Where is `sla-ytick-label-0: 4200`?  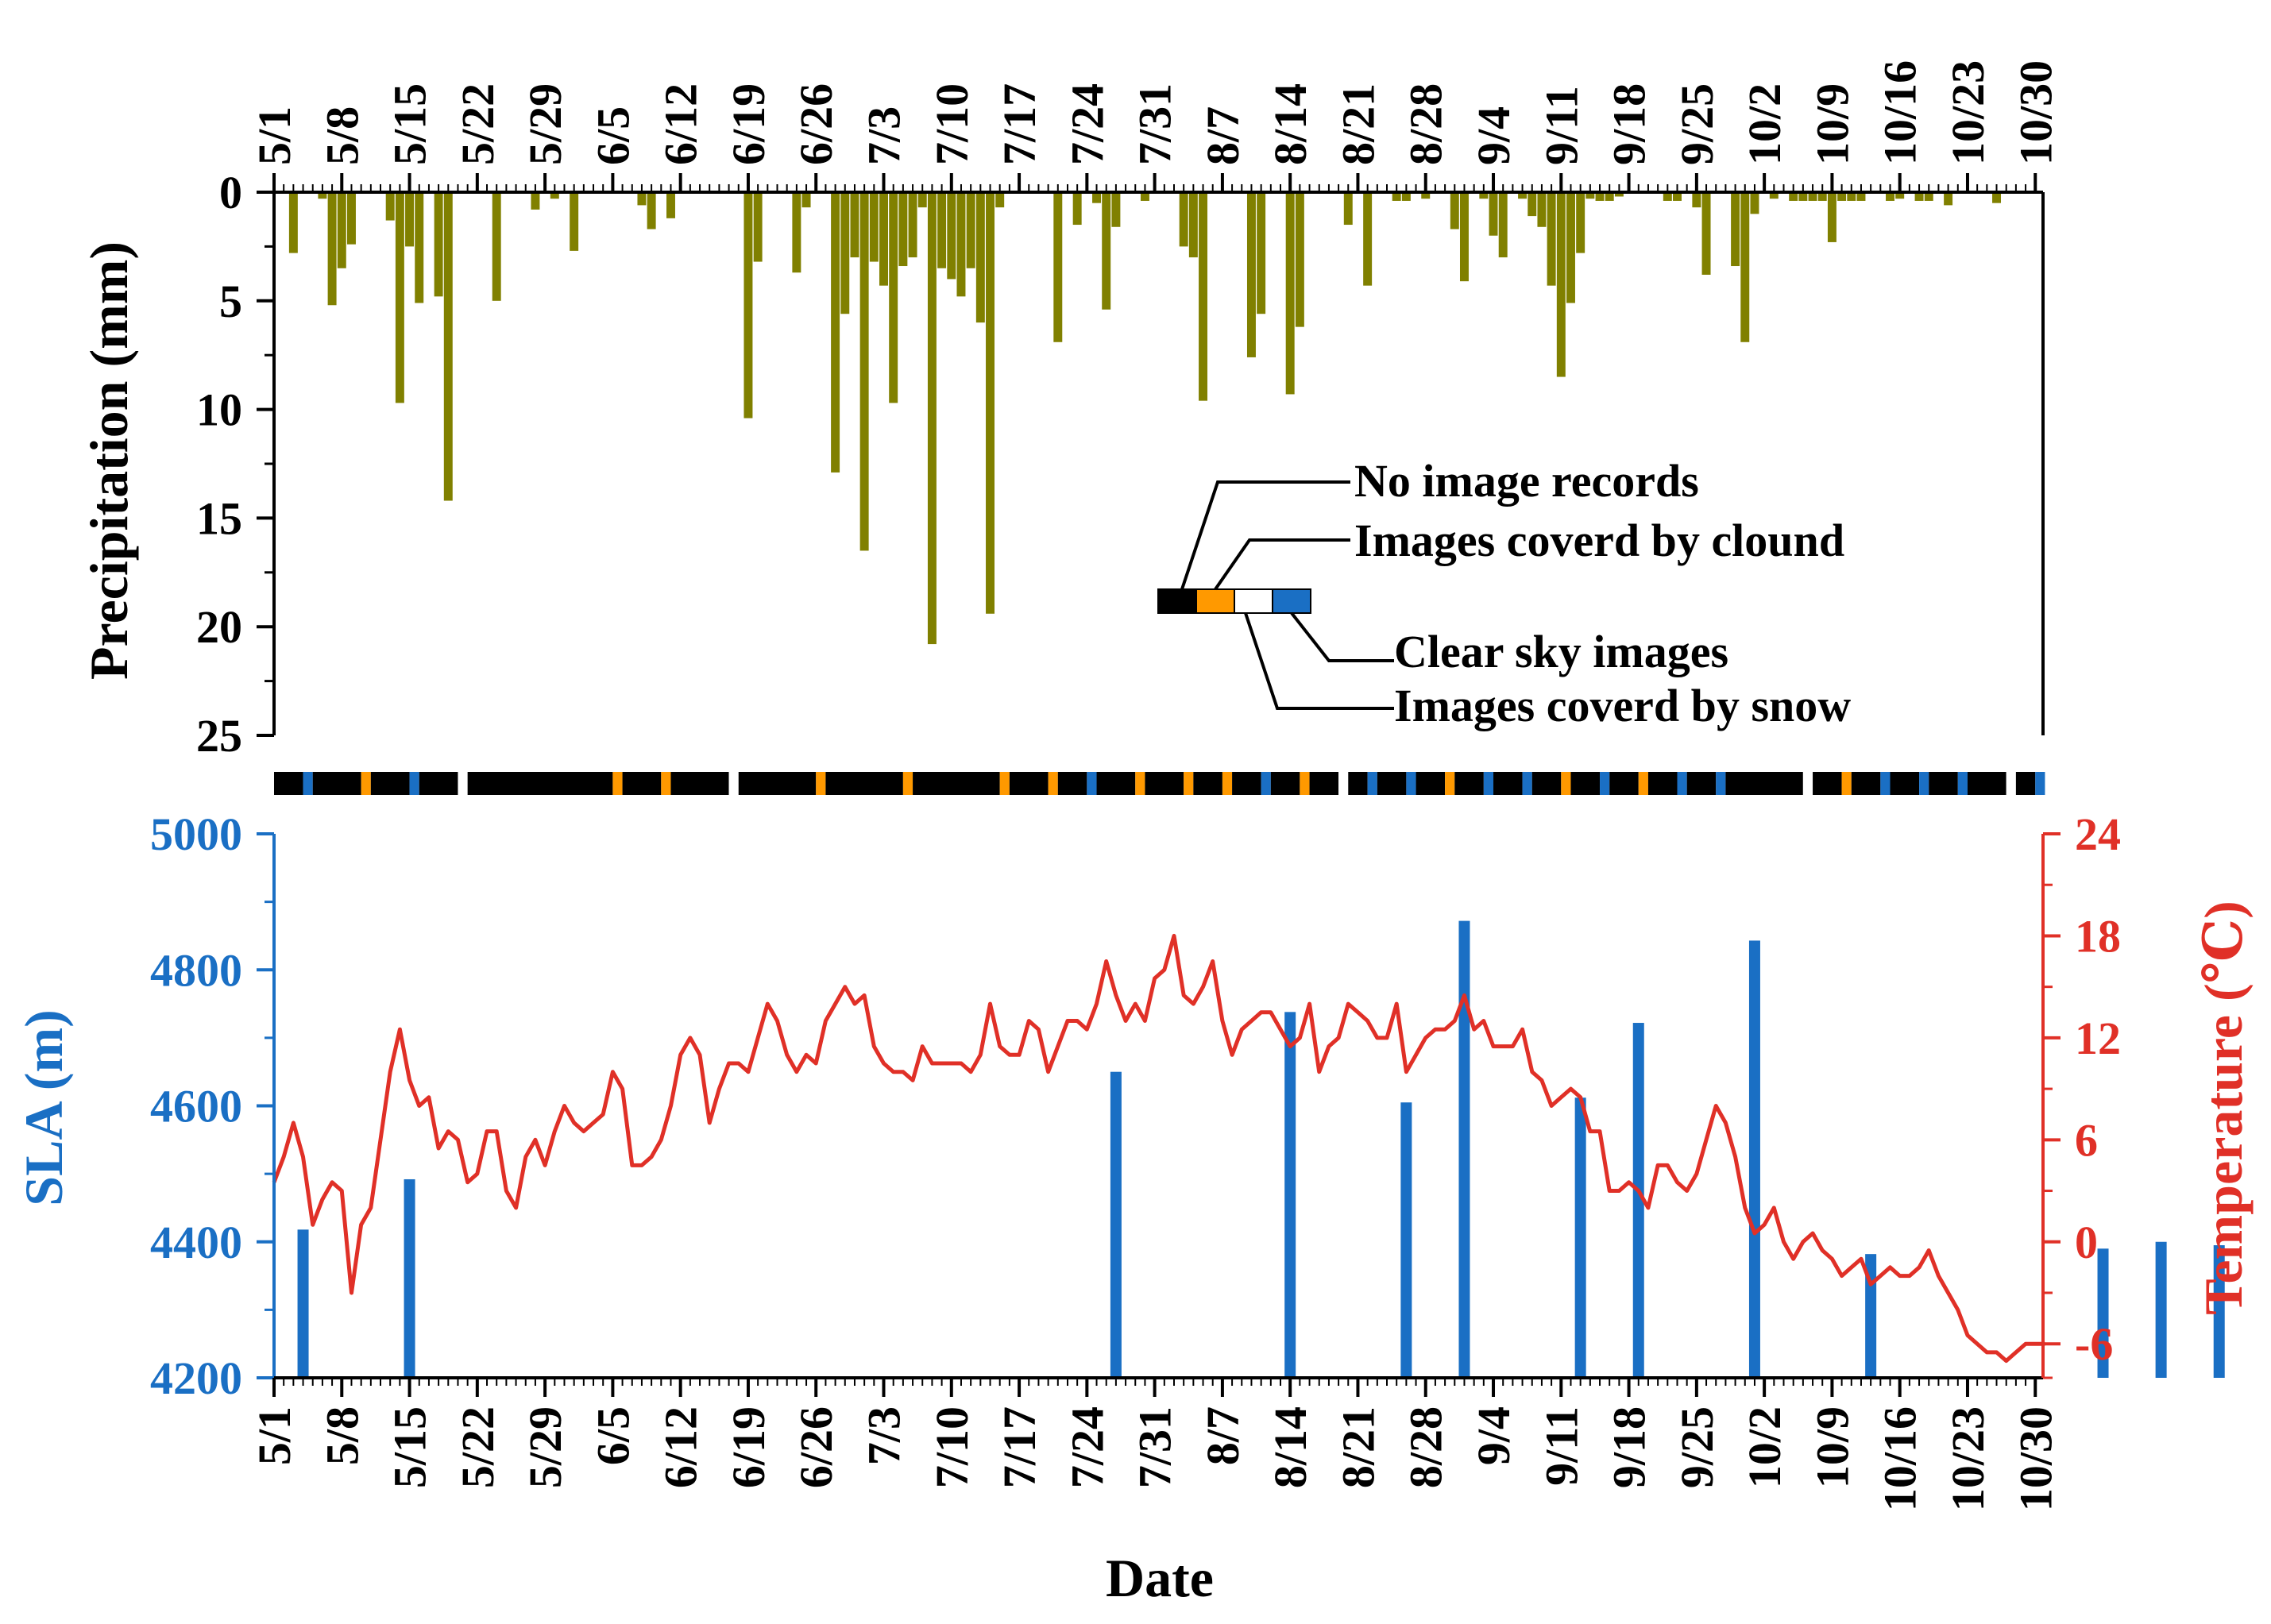
sla-ytick-label-0: 4200 is located at coordinates (196, 1378).